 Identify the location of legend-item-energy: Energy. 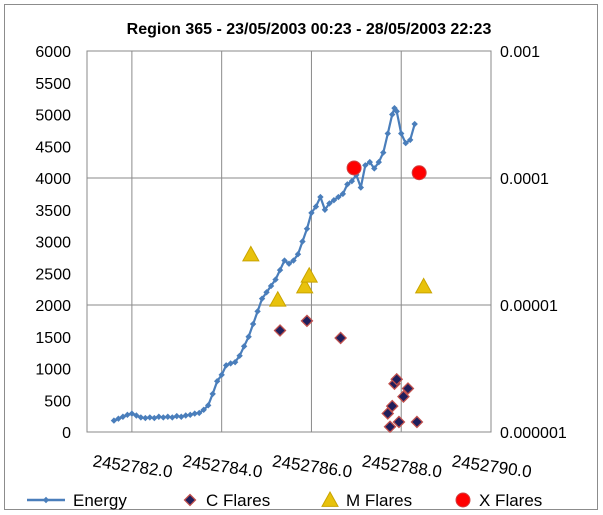
(77, 500).